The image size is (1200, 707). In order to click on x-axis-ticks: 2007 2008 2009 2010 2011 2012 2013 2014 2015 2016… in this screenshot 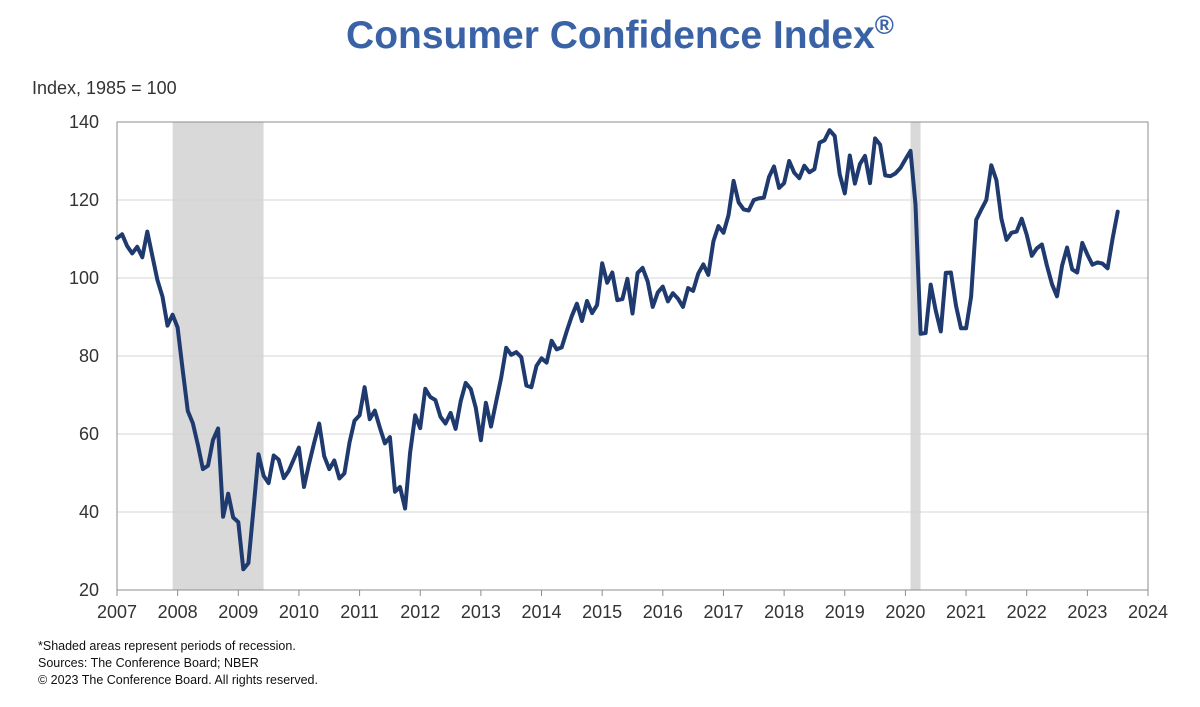, I will do `click(632, 606)`.